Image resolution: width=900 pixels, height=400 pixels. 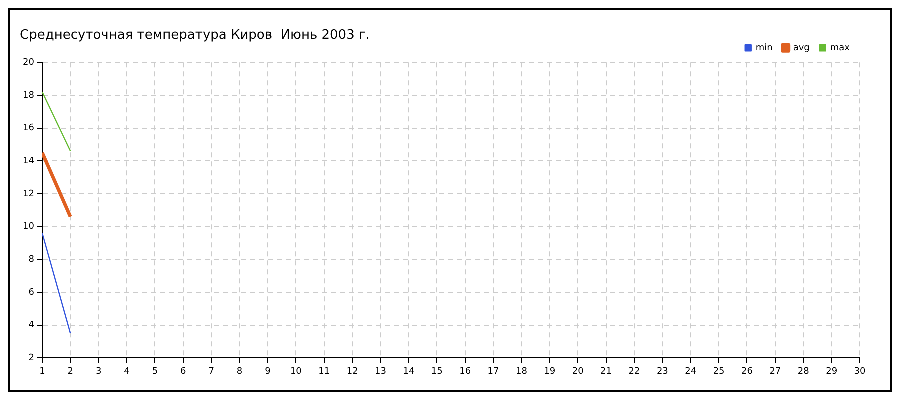 What do you see at coordinates (748, 371) in the screenshot?
I see `x-tick-label: 26` at bounding box center [748, 371].